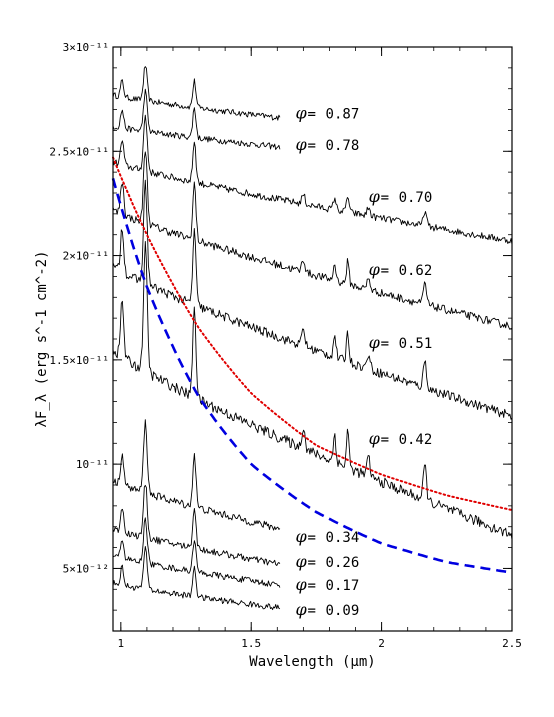 This screenshot has height=717, width=554. Describe the element at coordinates (416, 344) in the screenshot. I see `phase-value: 0.51` at that location.